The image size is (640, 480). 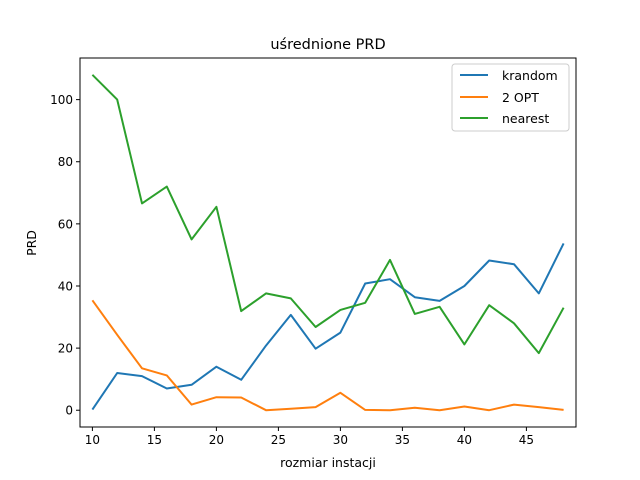 I want to click on x-tick-label: 10, so click(x=92, y=440).